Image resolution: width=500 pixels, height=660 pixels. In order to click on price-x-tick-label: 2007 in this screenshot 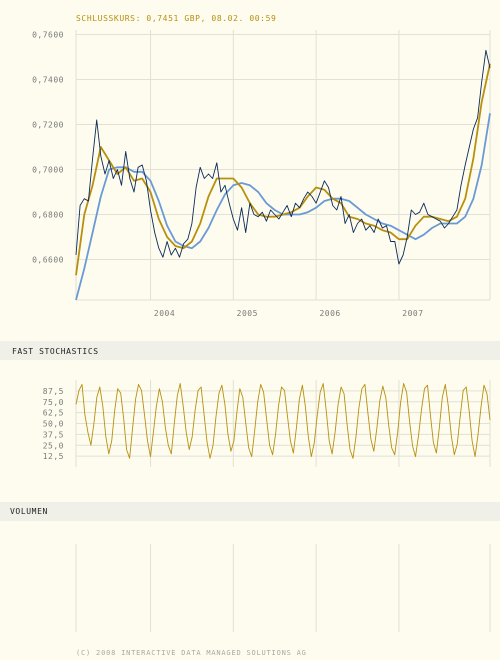, I will do `click(412, 313)`.